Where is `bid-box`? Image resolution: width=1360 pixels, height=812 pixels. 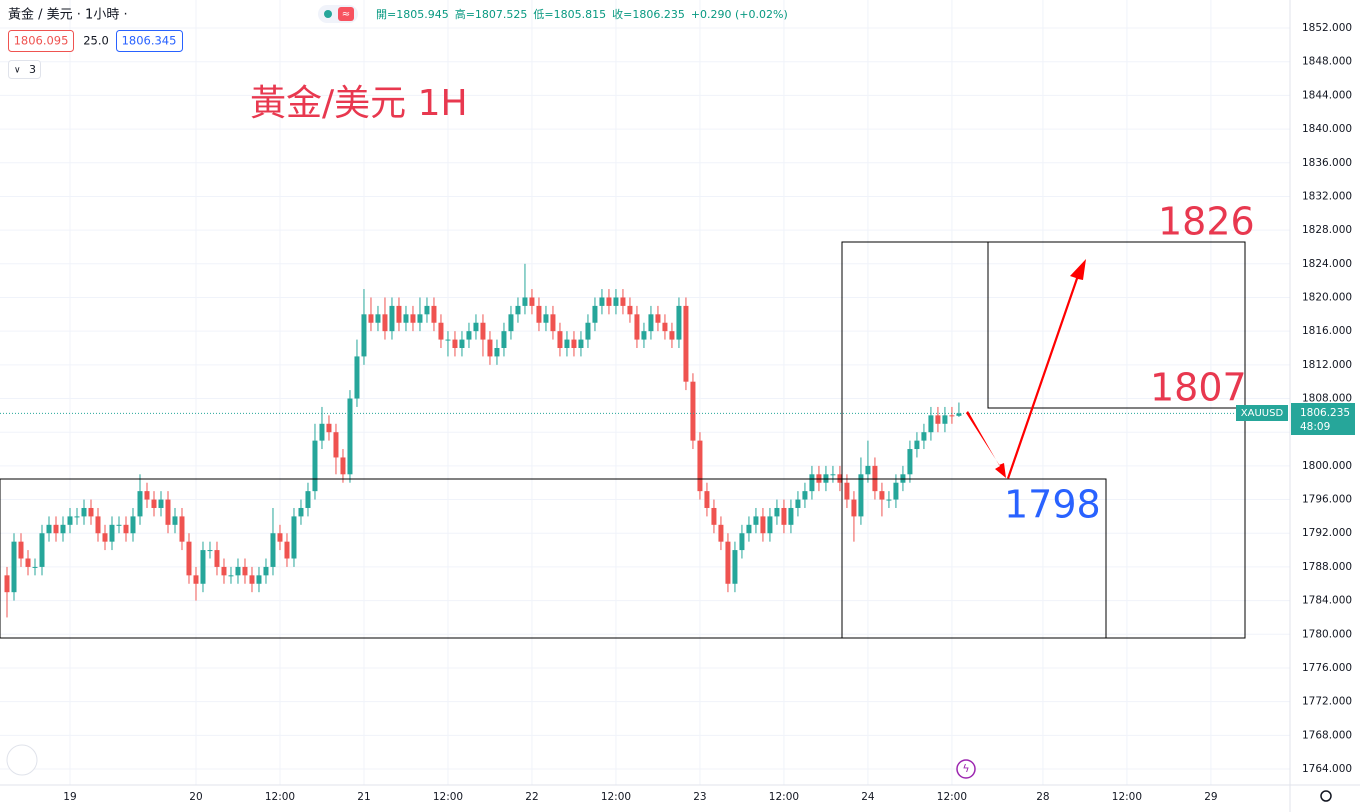 bid-box is located at coordinates (41, 41).